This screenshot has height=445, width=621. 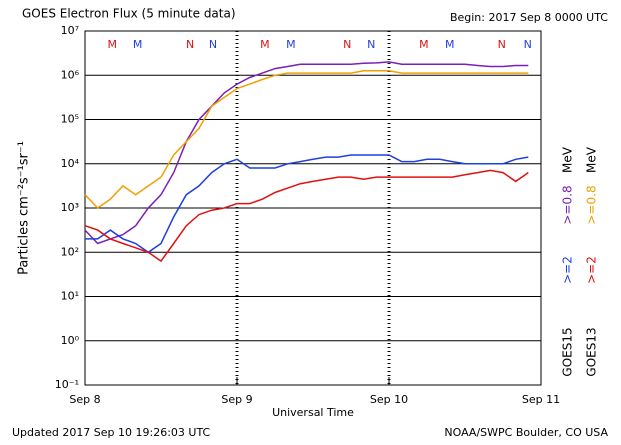 I want to click on legend-satellite: GOES15, so click(x=568, y=351).